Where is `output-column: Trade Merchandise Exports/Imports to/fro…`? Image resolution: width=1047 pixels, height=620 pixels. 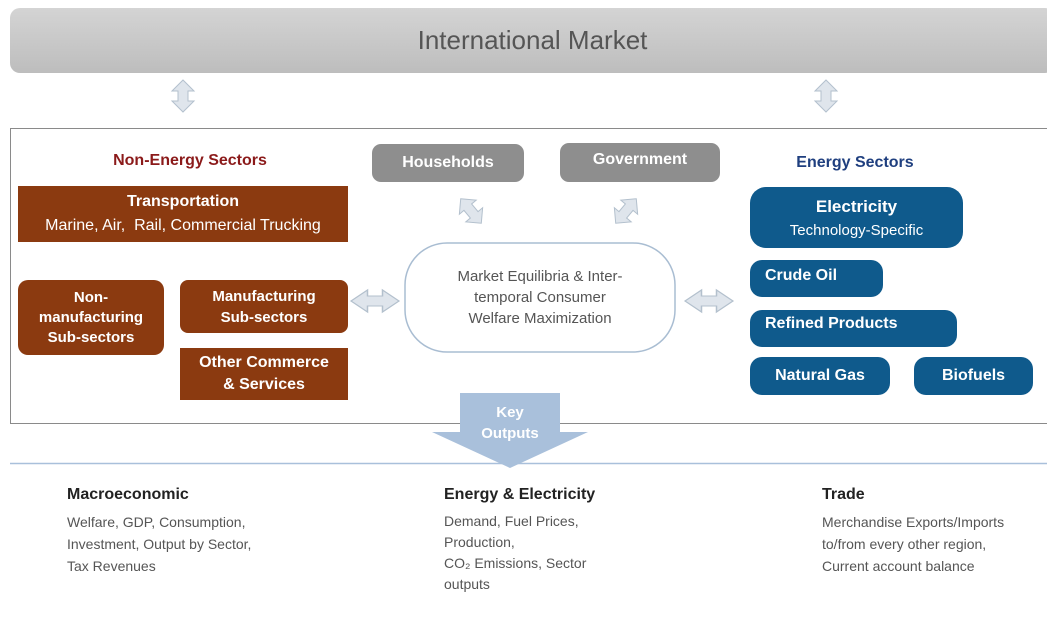 output-column: Trade Merchandise Exports/Imports to/fro… is located at coordinates (932, 531).